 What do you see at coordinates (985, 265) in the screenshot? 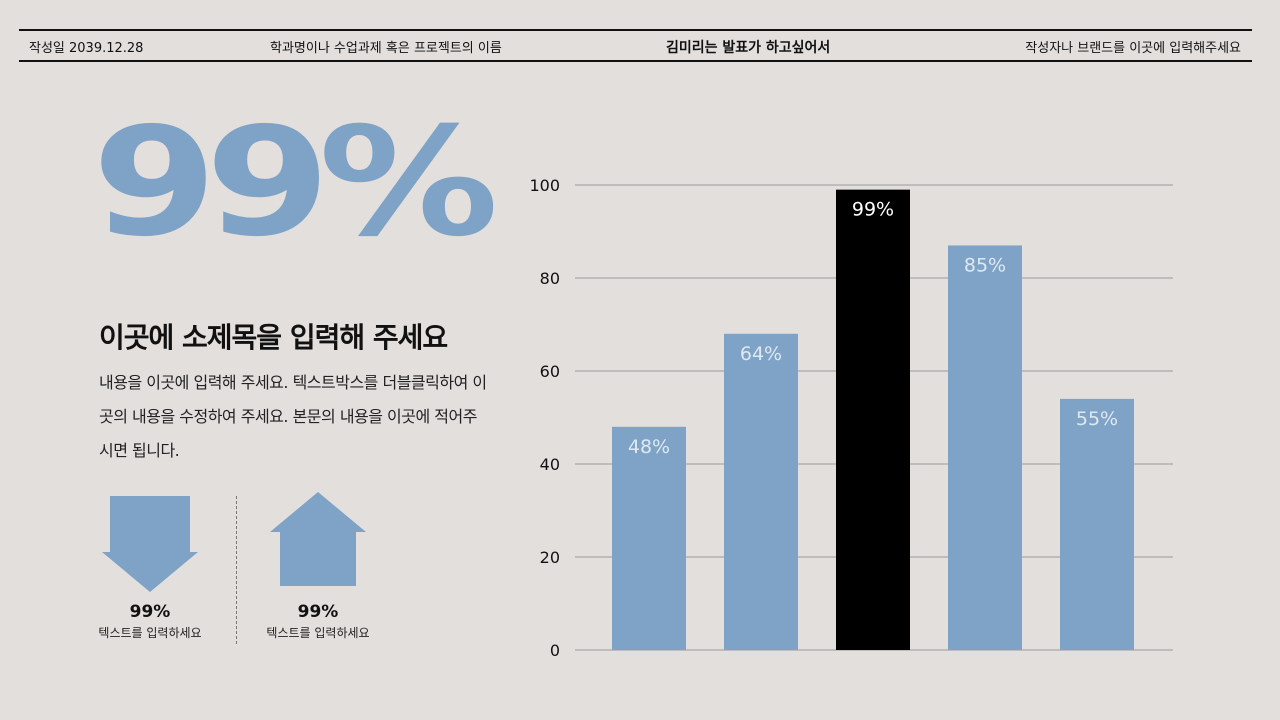
I see `bar-data-label: 85%` at bounding box center [985, 265].